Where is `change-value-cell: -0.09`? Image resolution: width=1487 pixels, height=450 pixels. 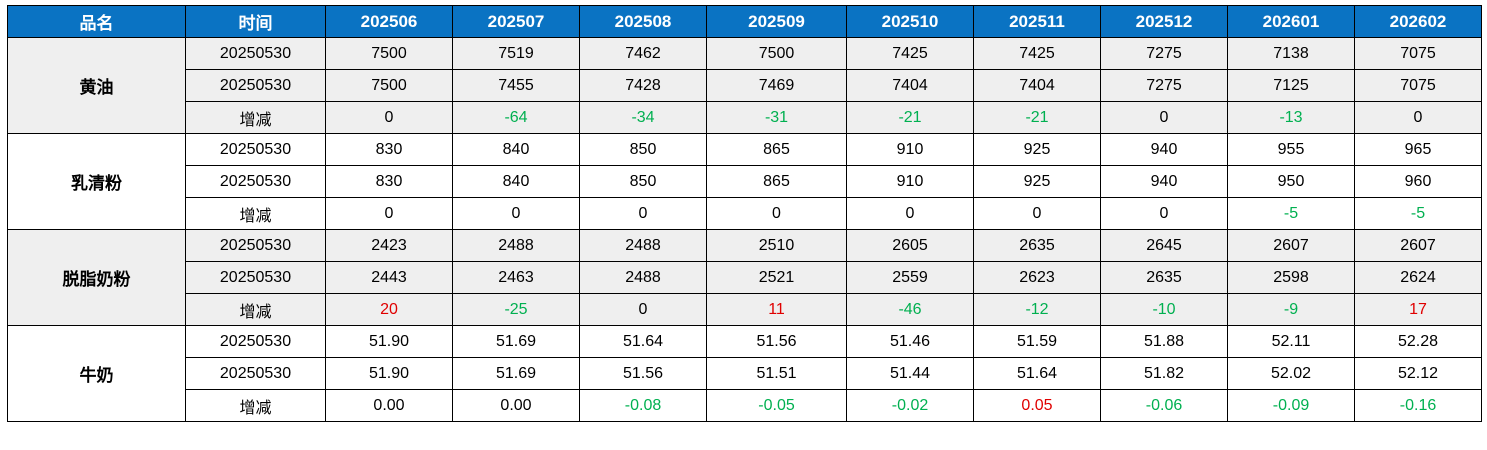
change-value-cell: -0.09 is located at coordinates (1291, 405).